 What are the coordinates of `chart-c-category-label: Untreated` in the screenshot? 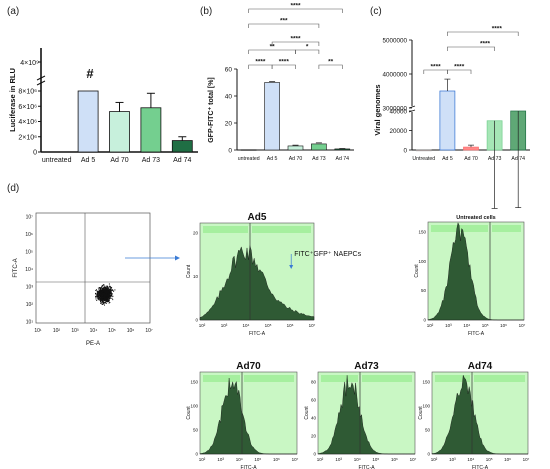 It's located at (423, 159).